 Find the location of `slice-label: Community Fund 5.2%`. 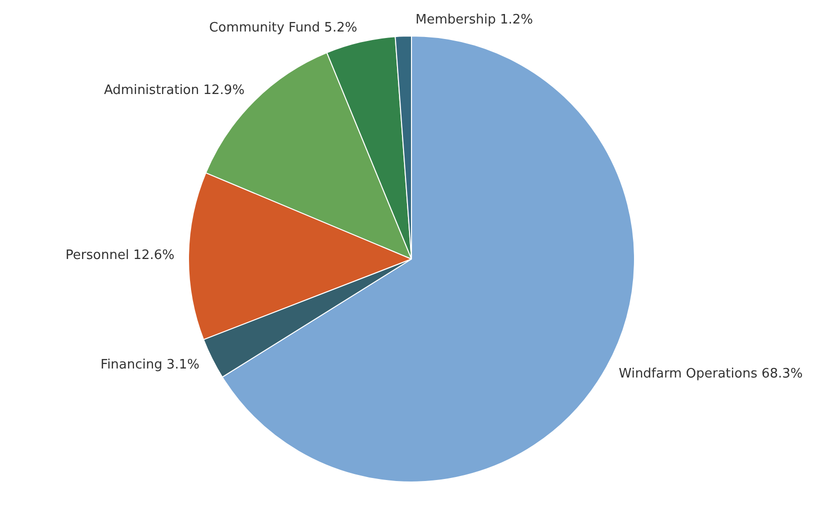

slice-label: Community Fund 5.2% is located at coordinates (283, 28).